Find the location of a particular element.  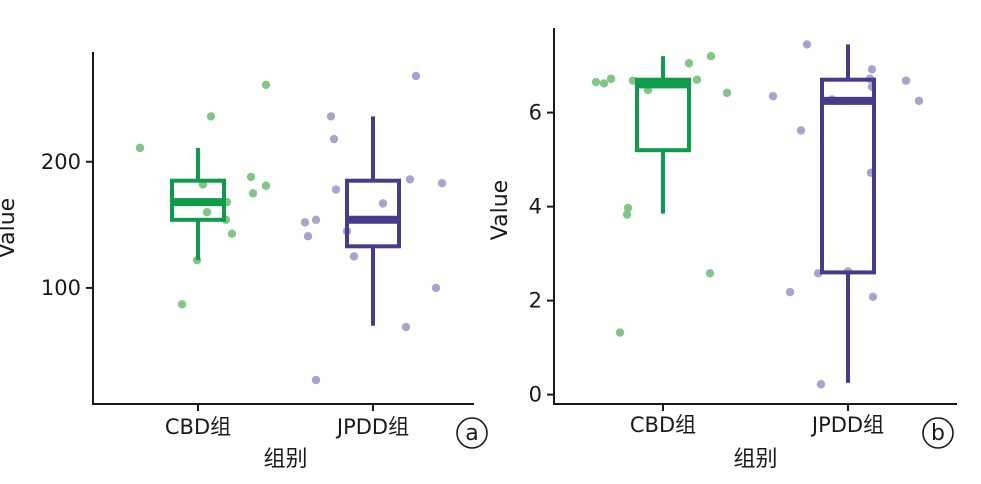

y-tick-label: 100 is located at coordinates (61, 288).